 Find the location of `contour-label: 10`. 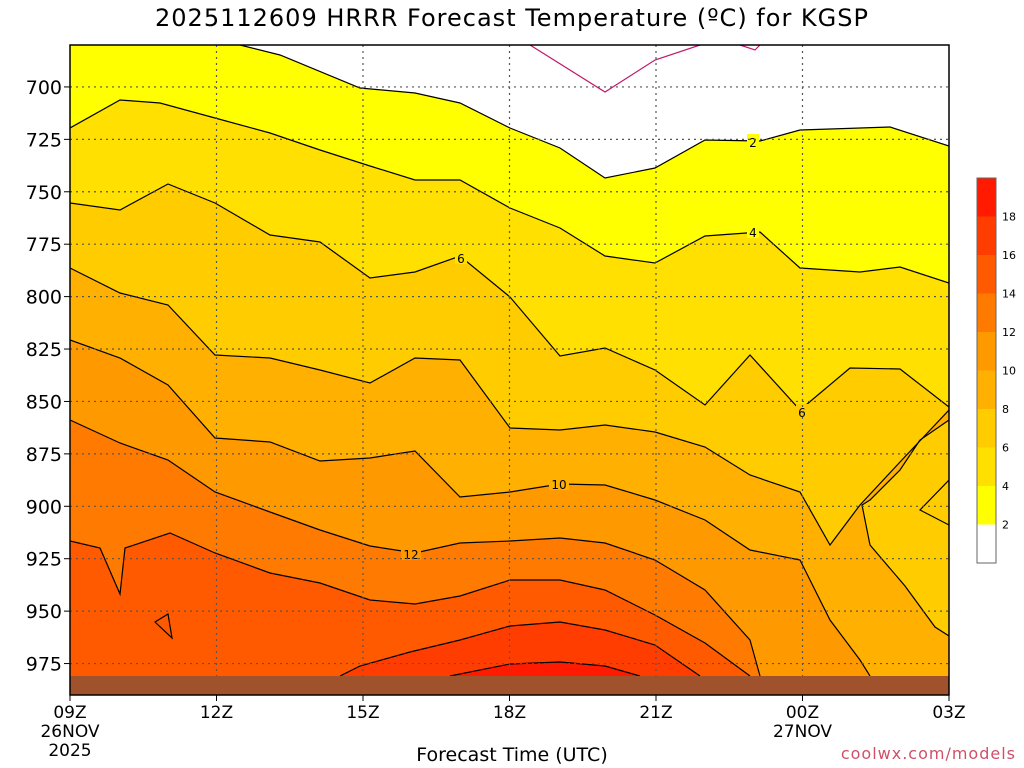

contour-label: 10 is located at coordinates (558, 485).